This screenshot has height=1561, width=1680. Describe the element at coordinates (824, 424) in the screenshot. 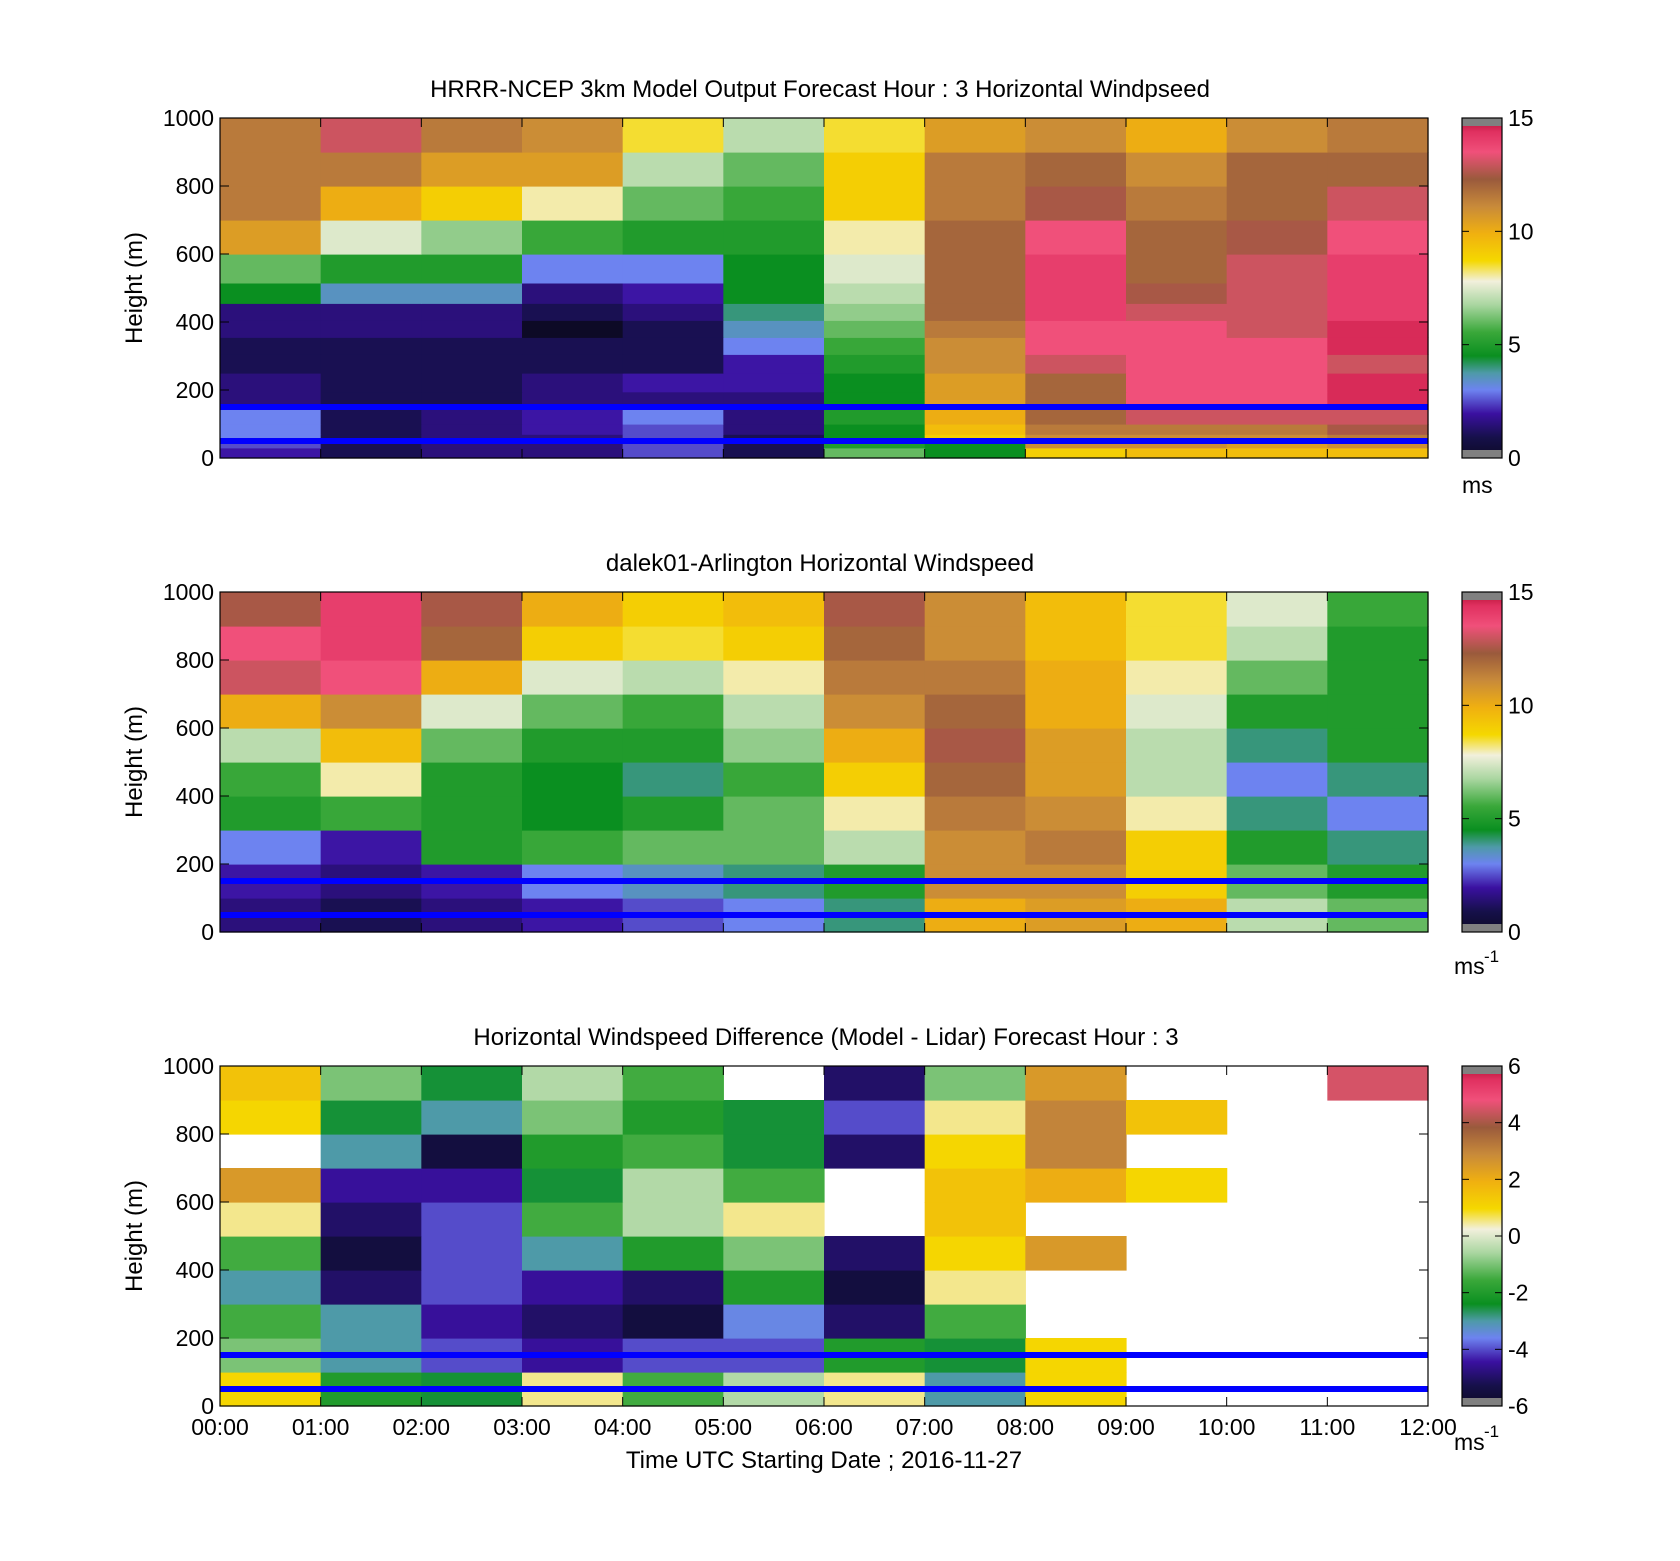

I see `reference-lines` at that location.